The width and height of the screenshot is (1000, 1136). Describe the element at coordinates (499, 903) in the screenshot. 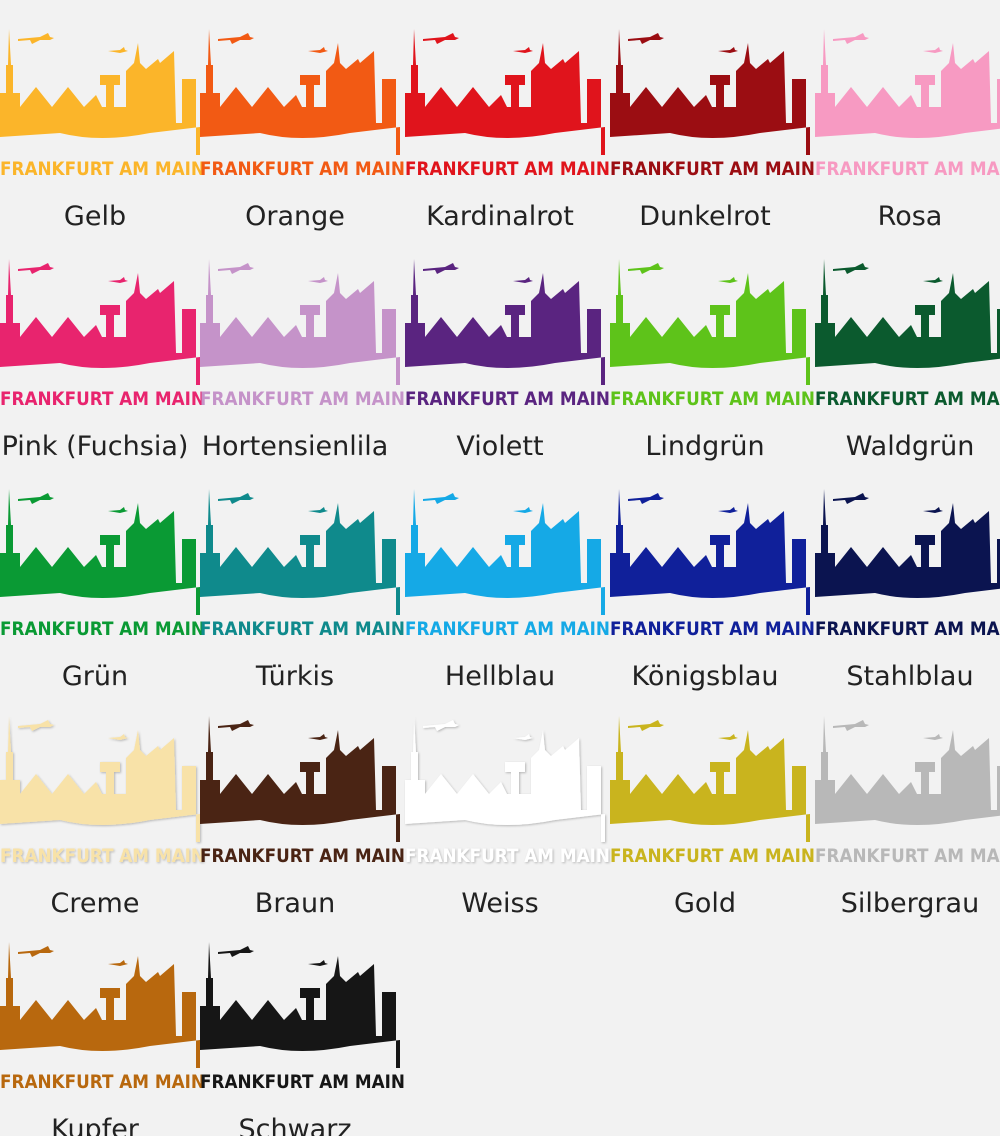

I see `color-label: Weiss` at that location.